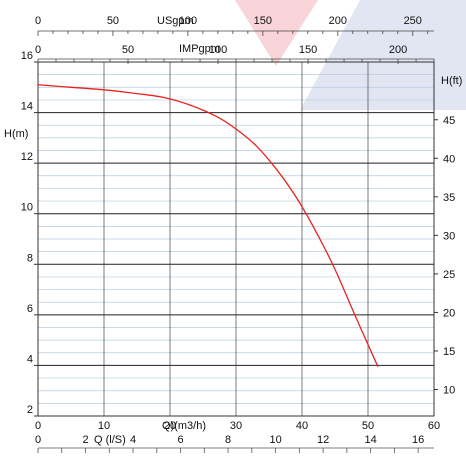 This screenshot has height=456, width=466. What do you see at coordinates (85, 440) in the screenshot?
I see `x2-tick-label: 2` at bounding box center [85, 440].